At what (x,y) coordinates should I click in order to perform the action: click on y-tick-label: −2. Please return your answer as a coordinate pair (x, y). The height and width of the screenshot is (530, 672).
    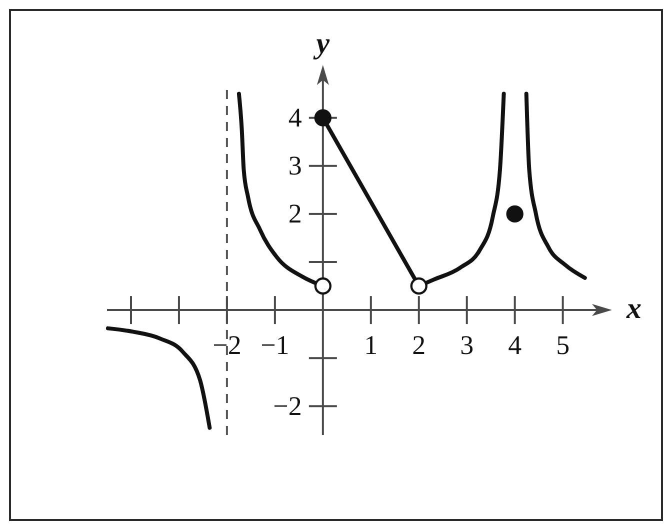
    Looking at the image, I should click on (287, 405).